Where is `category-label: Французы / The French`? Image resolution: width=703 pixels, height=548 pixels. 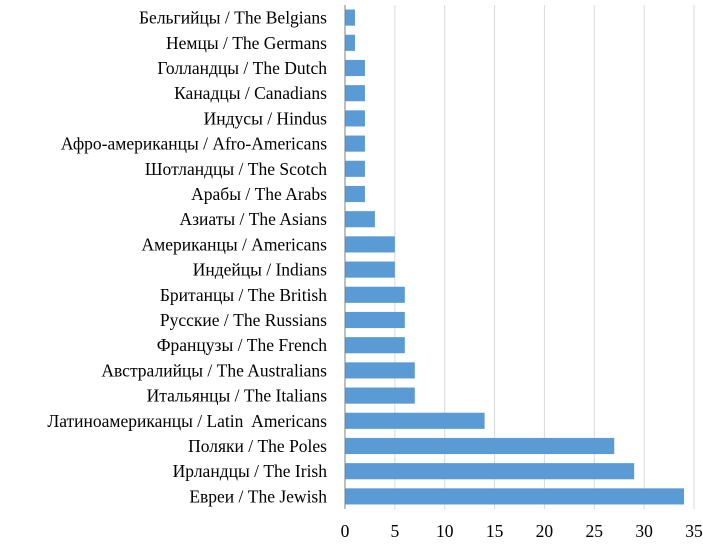 category-label: Французы / The French is located at coordinates (242, 345).